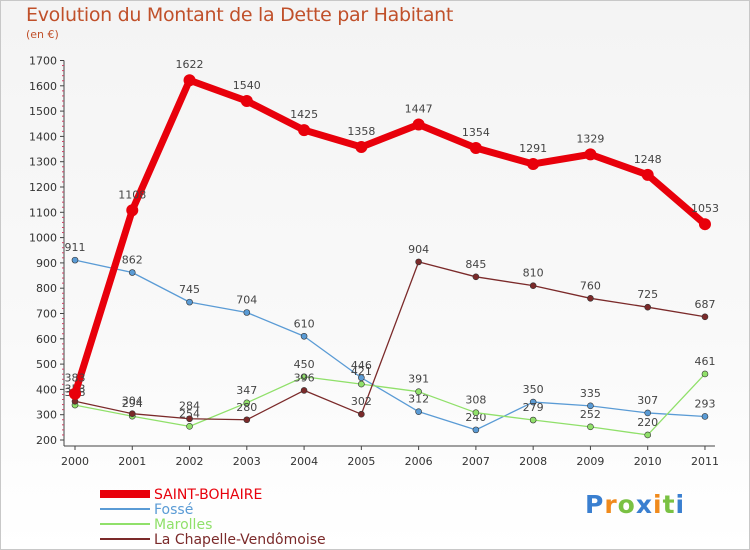 This screenshot has height=550, width=750. I want to click on x-tick-label: 2010, so click(648, 461).